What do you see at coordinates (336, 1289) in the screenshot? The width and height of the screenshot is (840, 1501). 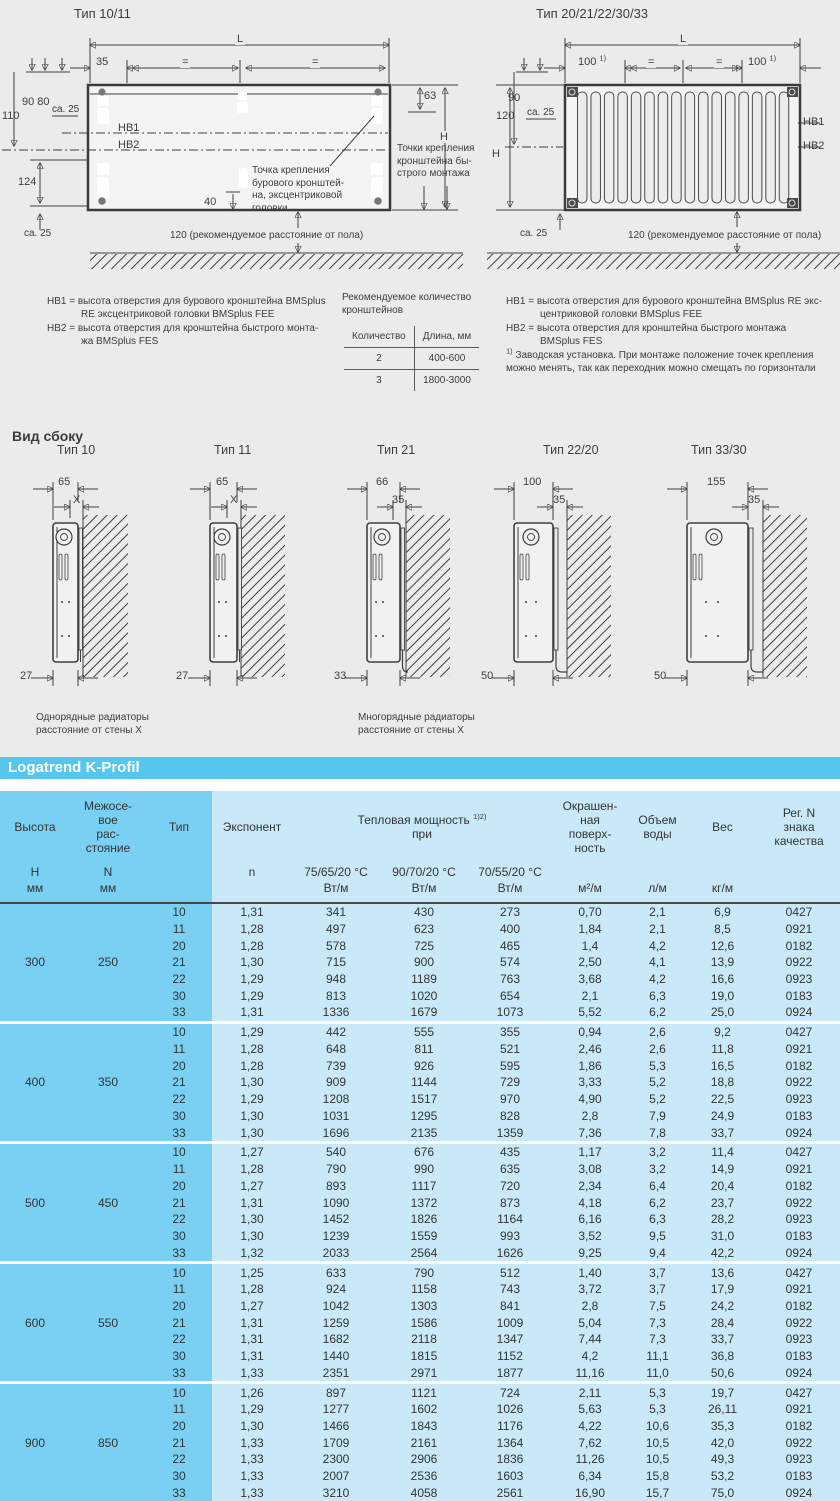 I see `power-75-cell: 924` at bounding box center [336, 1289].